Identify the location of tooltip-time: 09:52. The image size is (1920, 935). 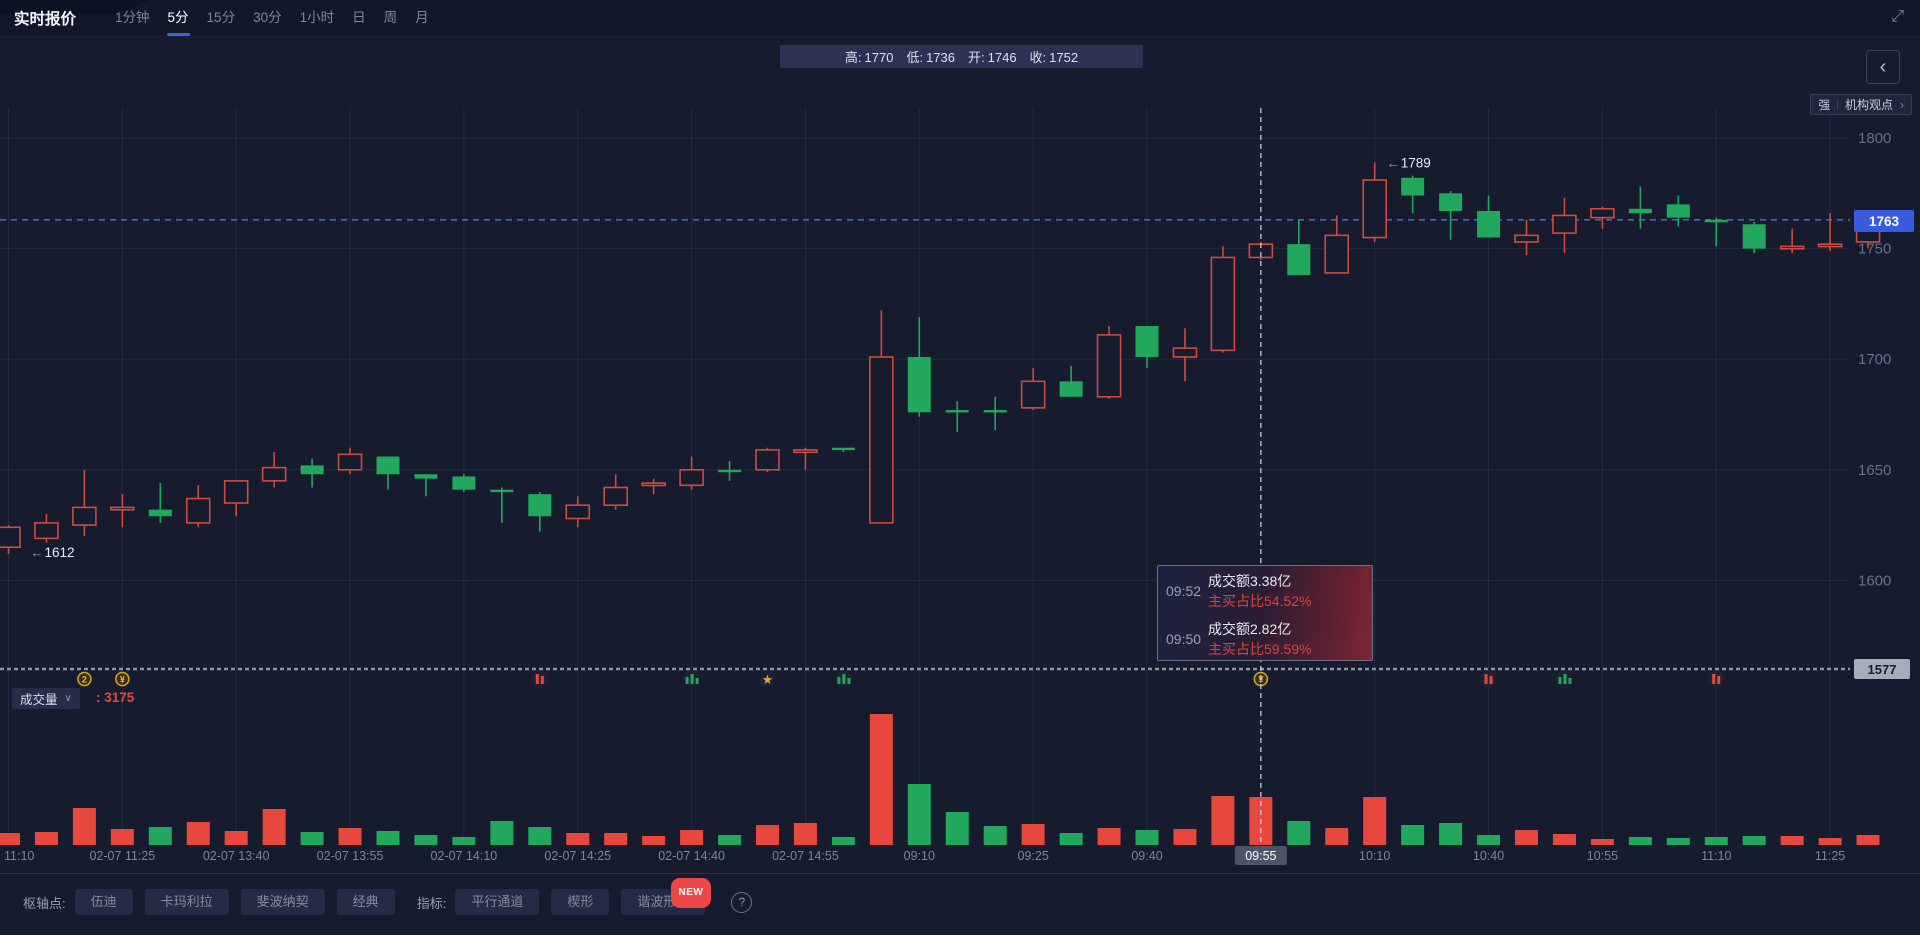
(1184, 591).